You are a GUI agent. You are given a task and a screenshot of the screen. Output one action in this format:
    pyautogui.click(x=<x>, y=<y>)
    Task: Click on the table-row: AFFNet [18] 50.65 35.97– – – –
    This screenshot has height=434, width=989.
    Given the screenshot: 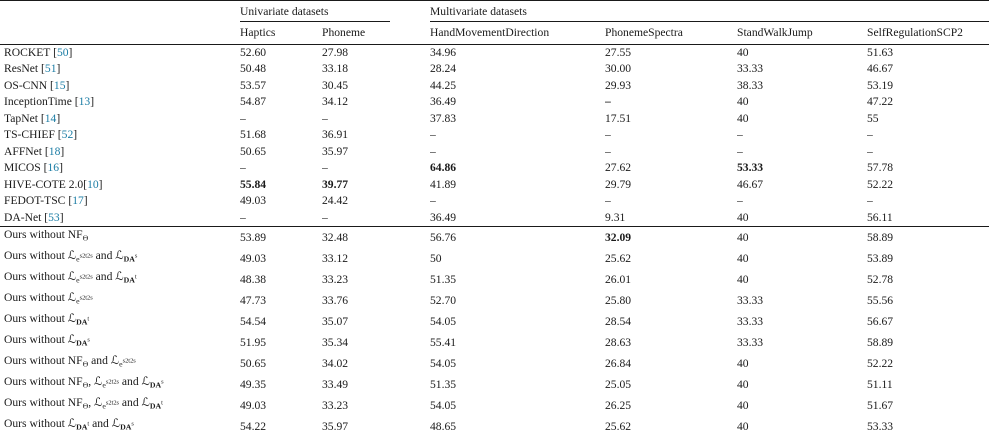 What is the action you would take?
    pyautogui.click(x=494, y=152)
    